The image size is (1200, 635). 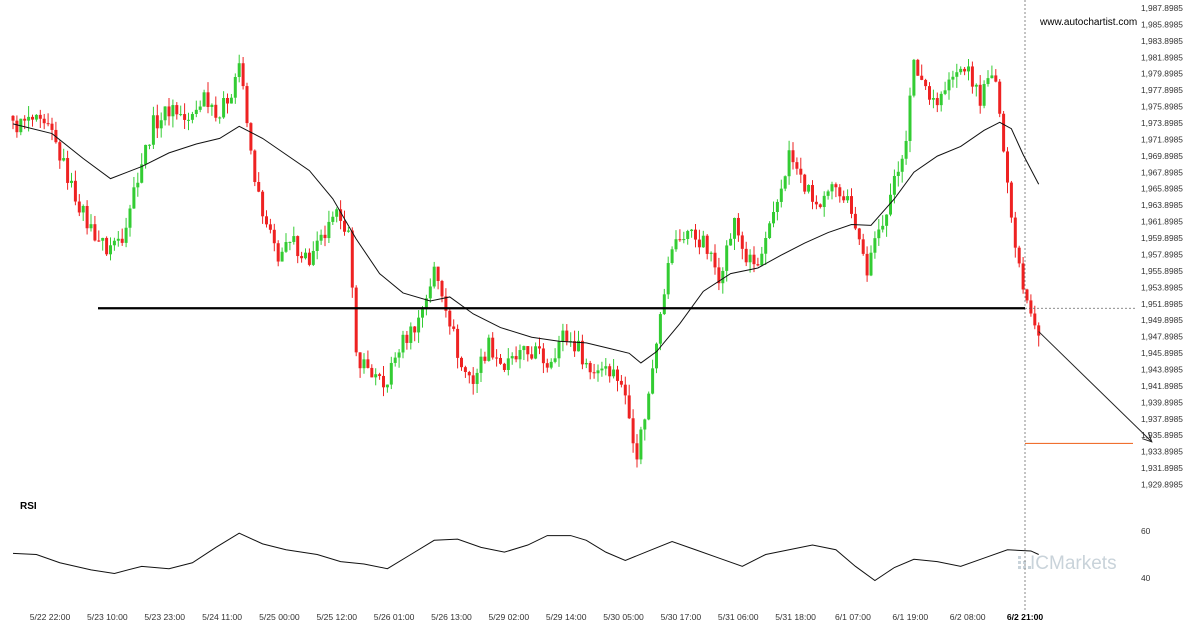 What do you see at coordinates (1088, 22) in the screenshot?
I see `website-label: www.autochartist.com` at bounding box center [1088, 22].